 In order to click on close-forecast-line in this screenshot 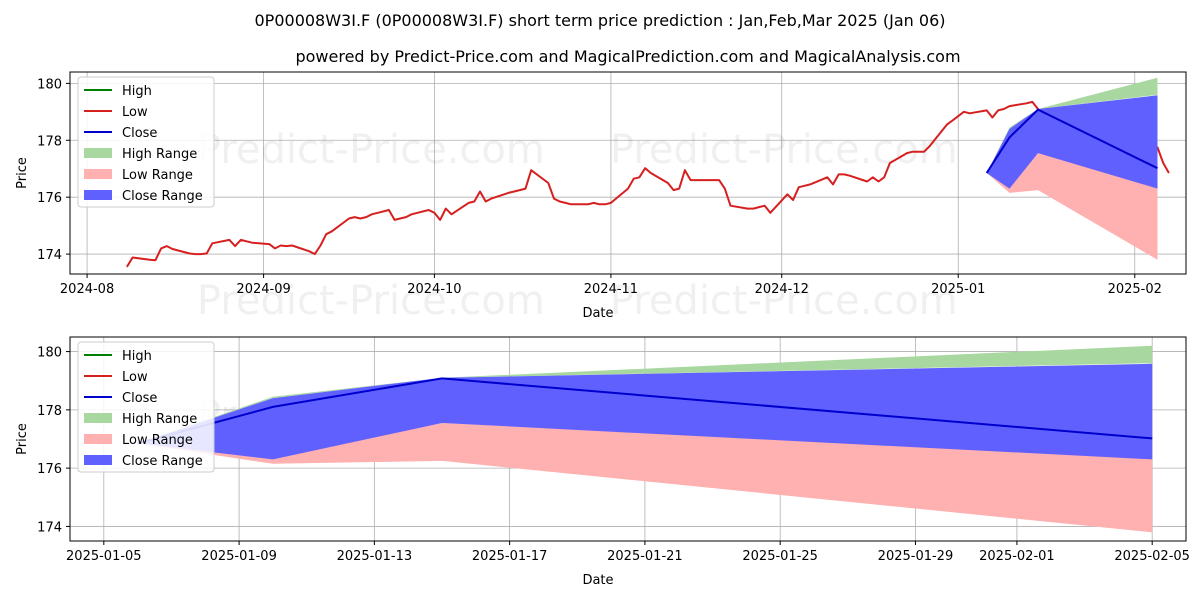, I will do `click(1071, 141)`.